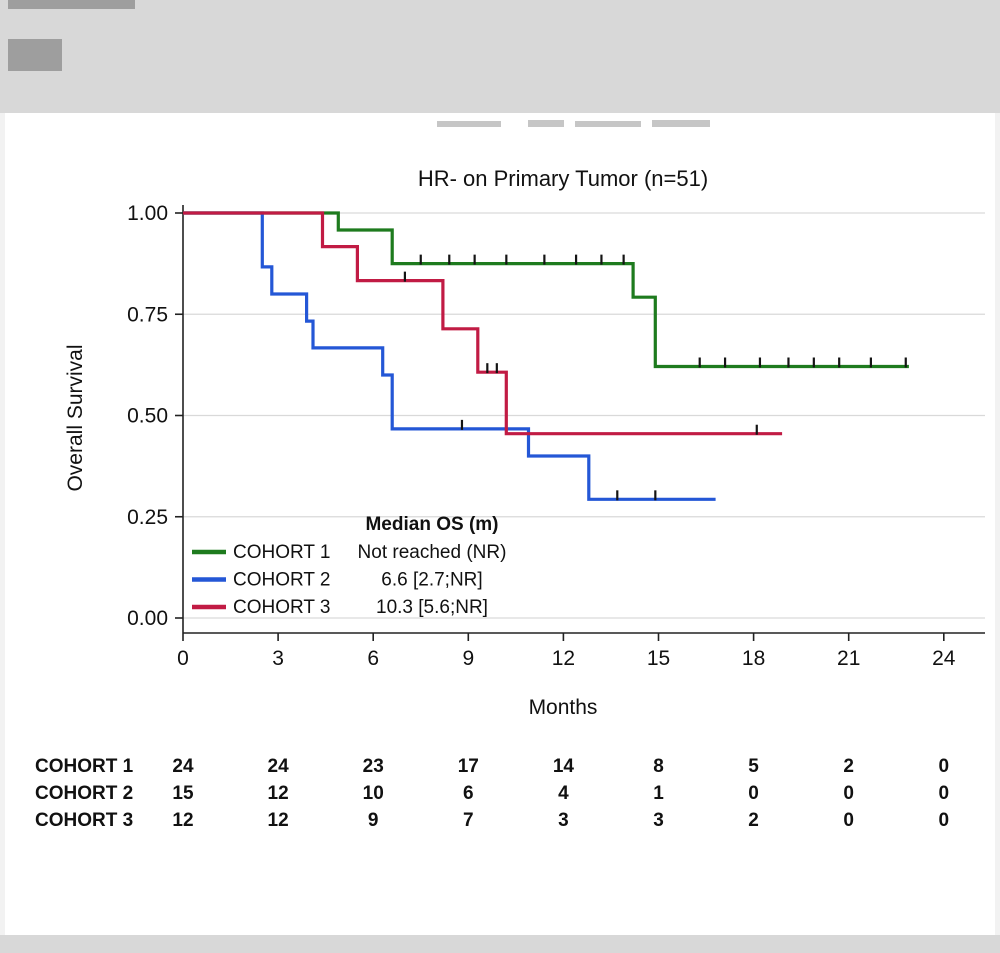  Describe the element at coordinates (431, 580) in the screenshot. I see `legend-value-cohort-2: 6.6 [2.7;NR]` at that location.